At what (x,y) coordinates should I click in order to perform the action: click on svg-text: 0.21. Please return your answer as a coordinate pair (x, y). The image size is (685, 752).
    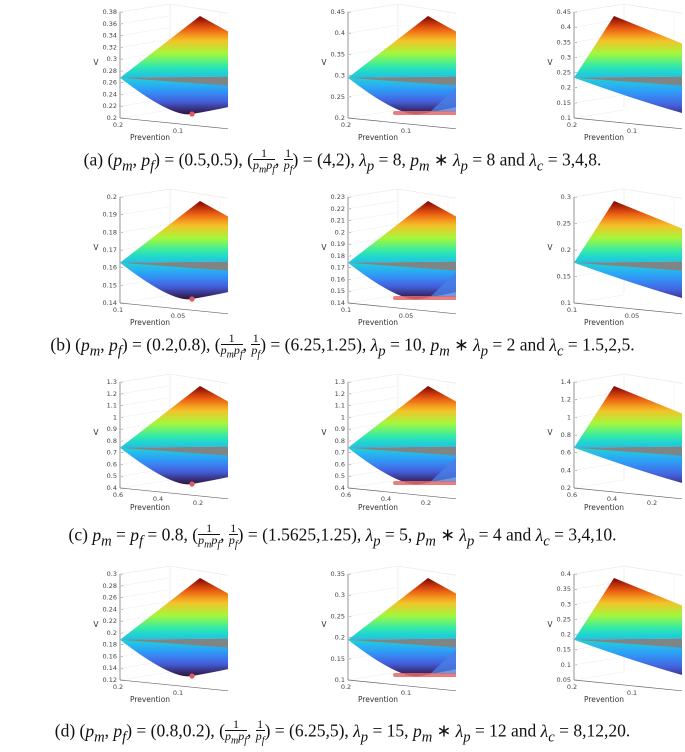
    Looking at the image, I should click on (338, 221).